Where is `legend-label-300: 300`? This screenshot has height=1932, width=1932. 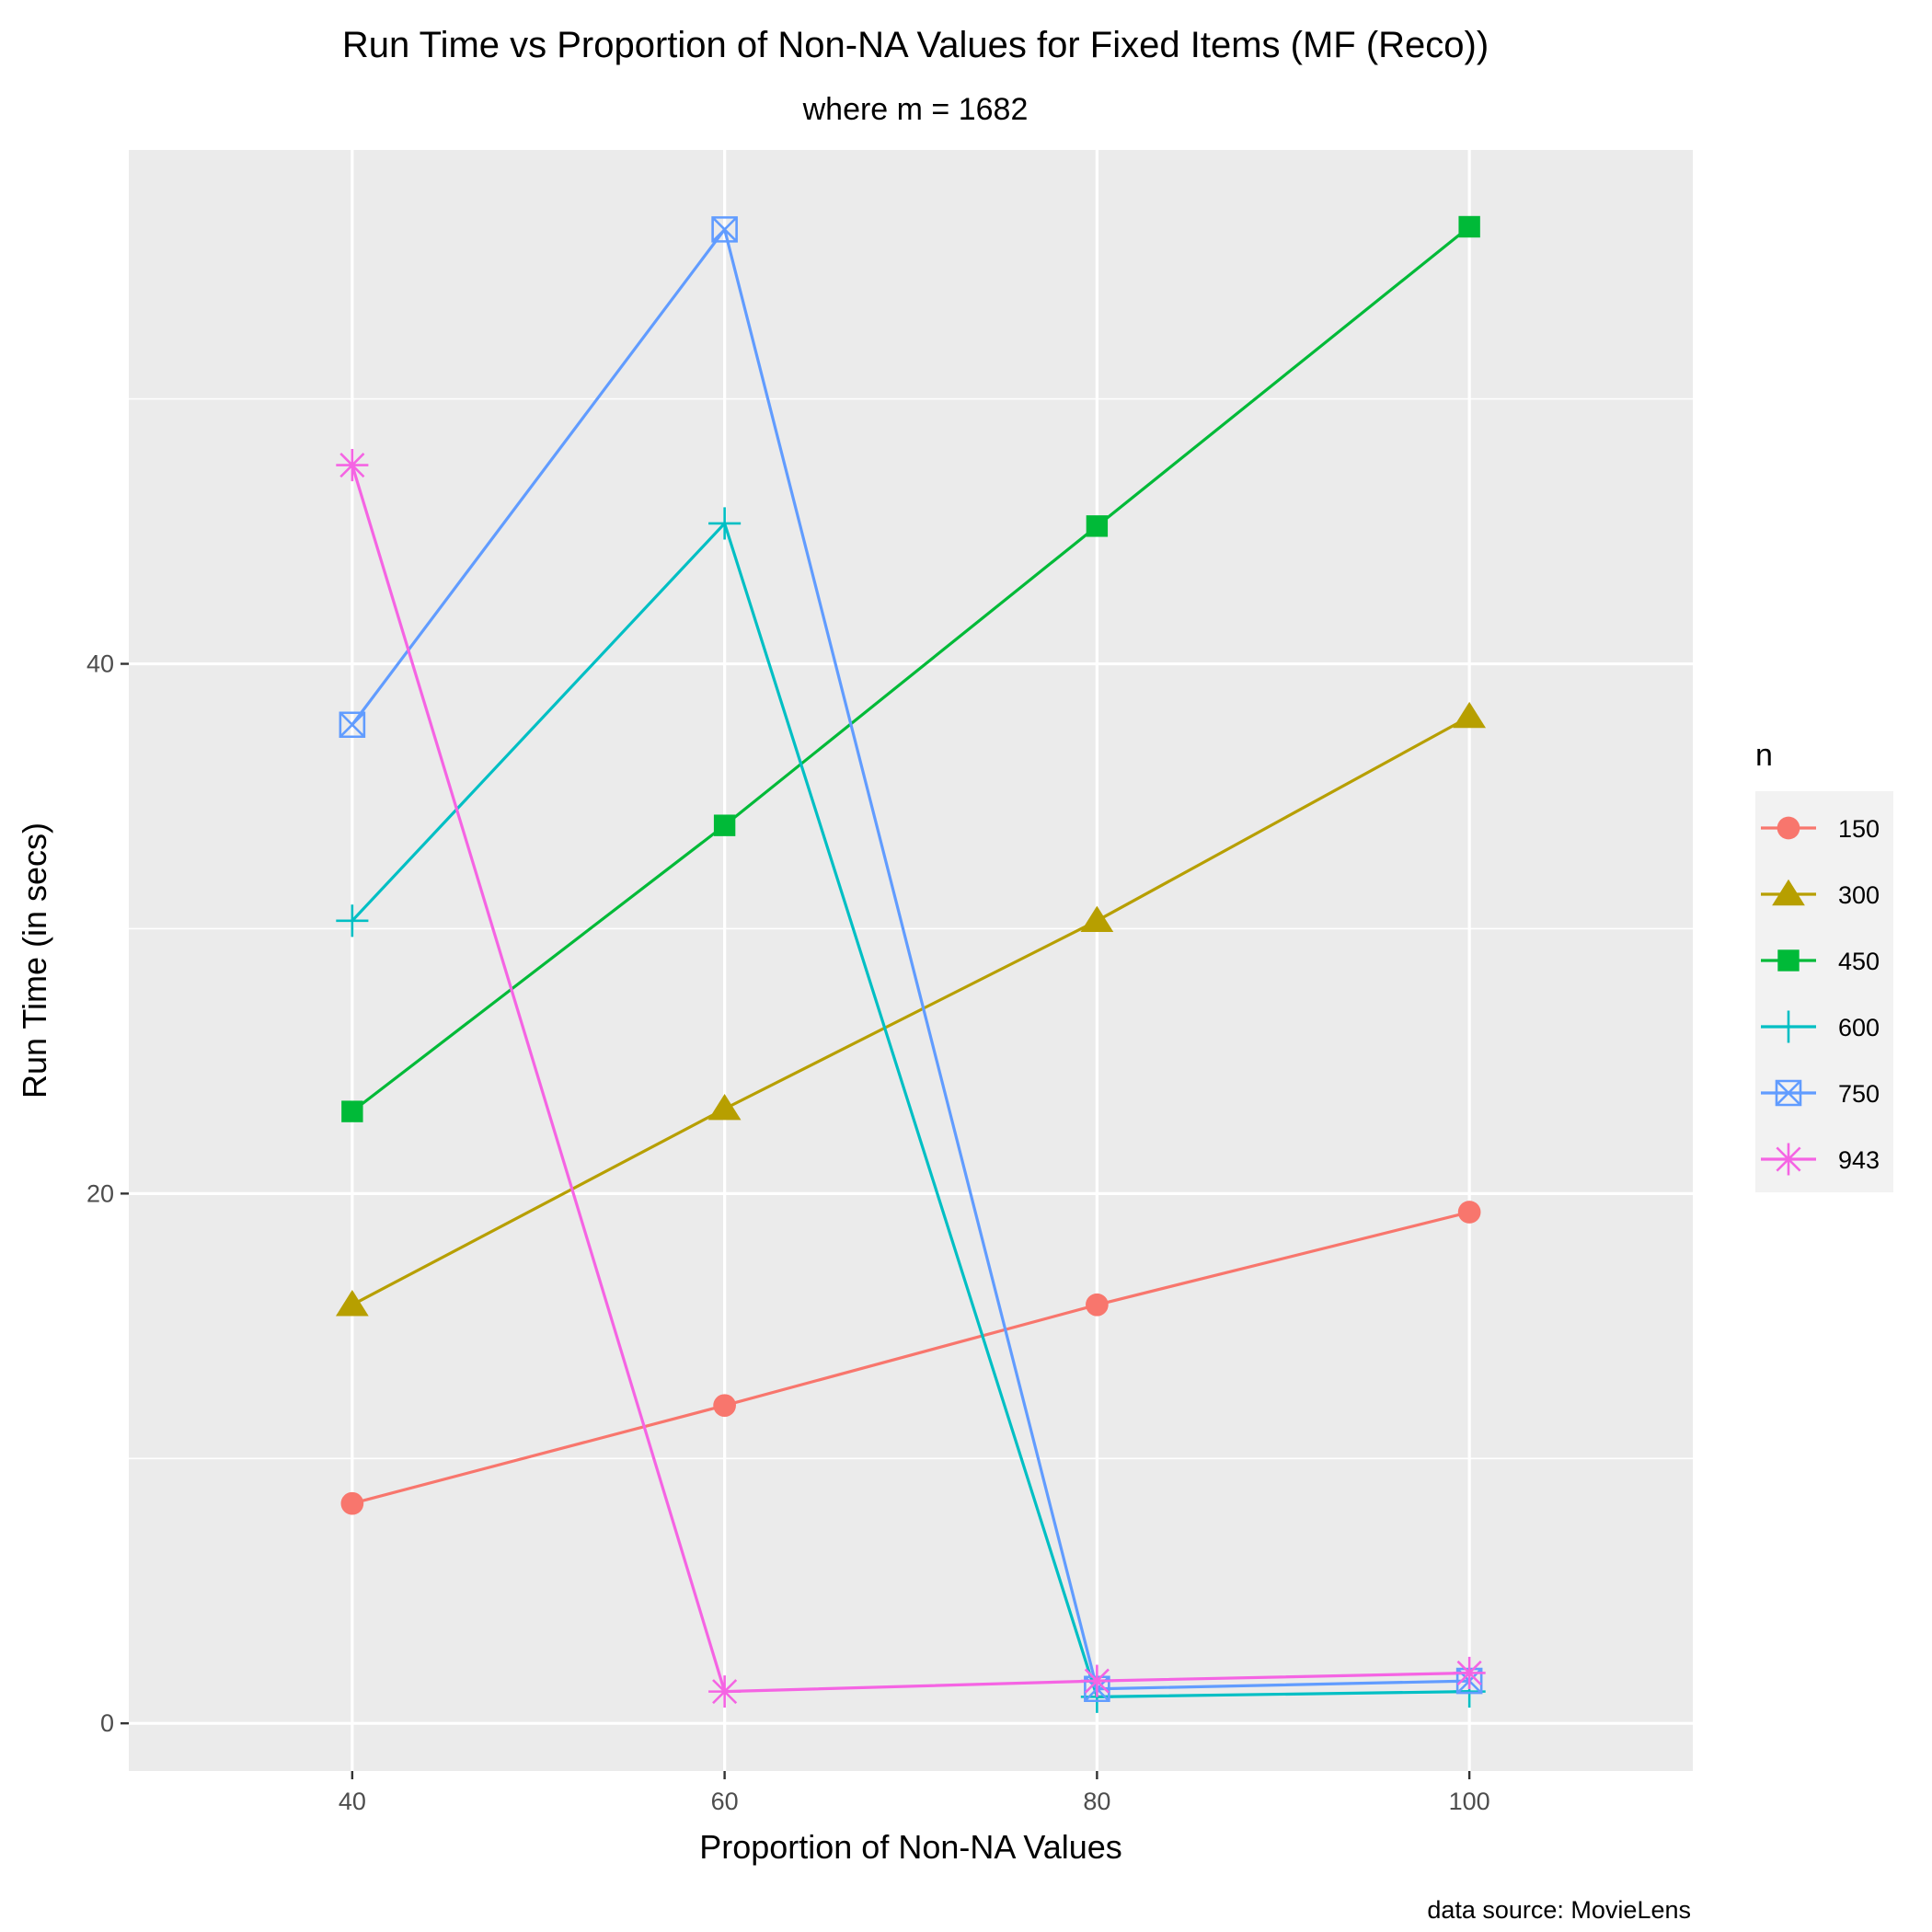 legend-label-300: 300 is located at coordinates (1859, 895).